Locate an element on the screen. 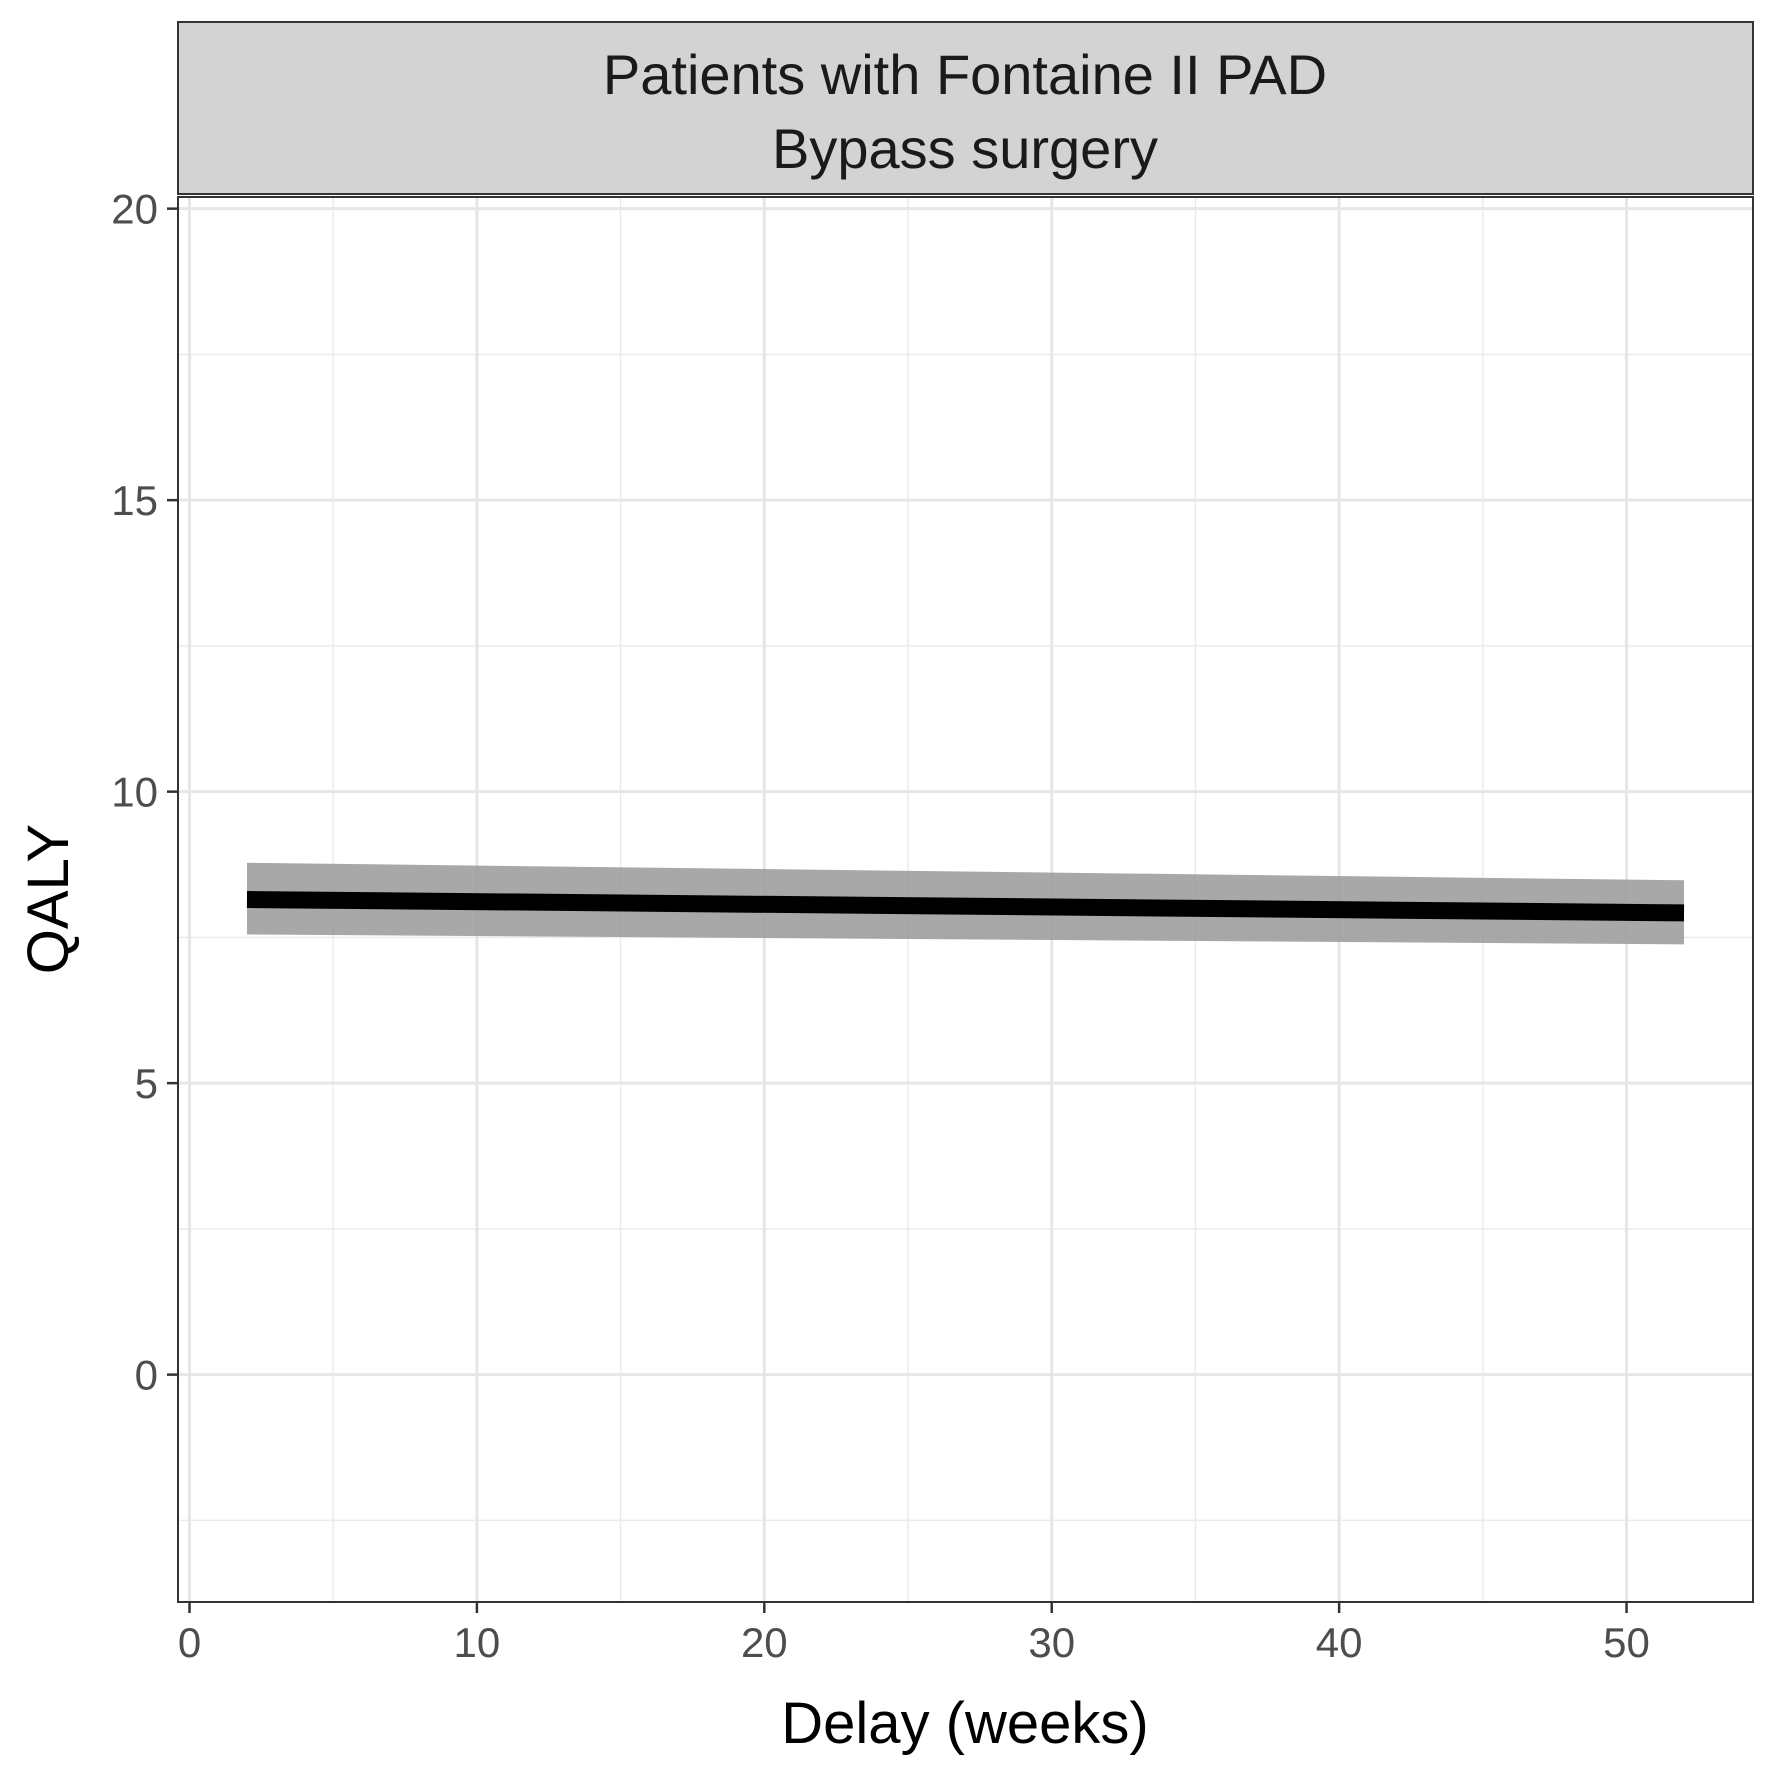  y-tick-label: 15 is located at coordinates (134, 500).